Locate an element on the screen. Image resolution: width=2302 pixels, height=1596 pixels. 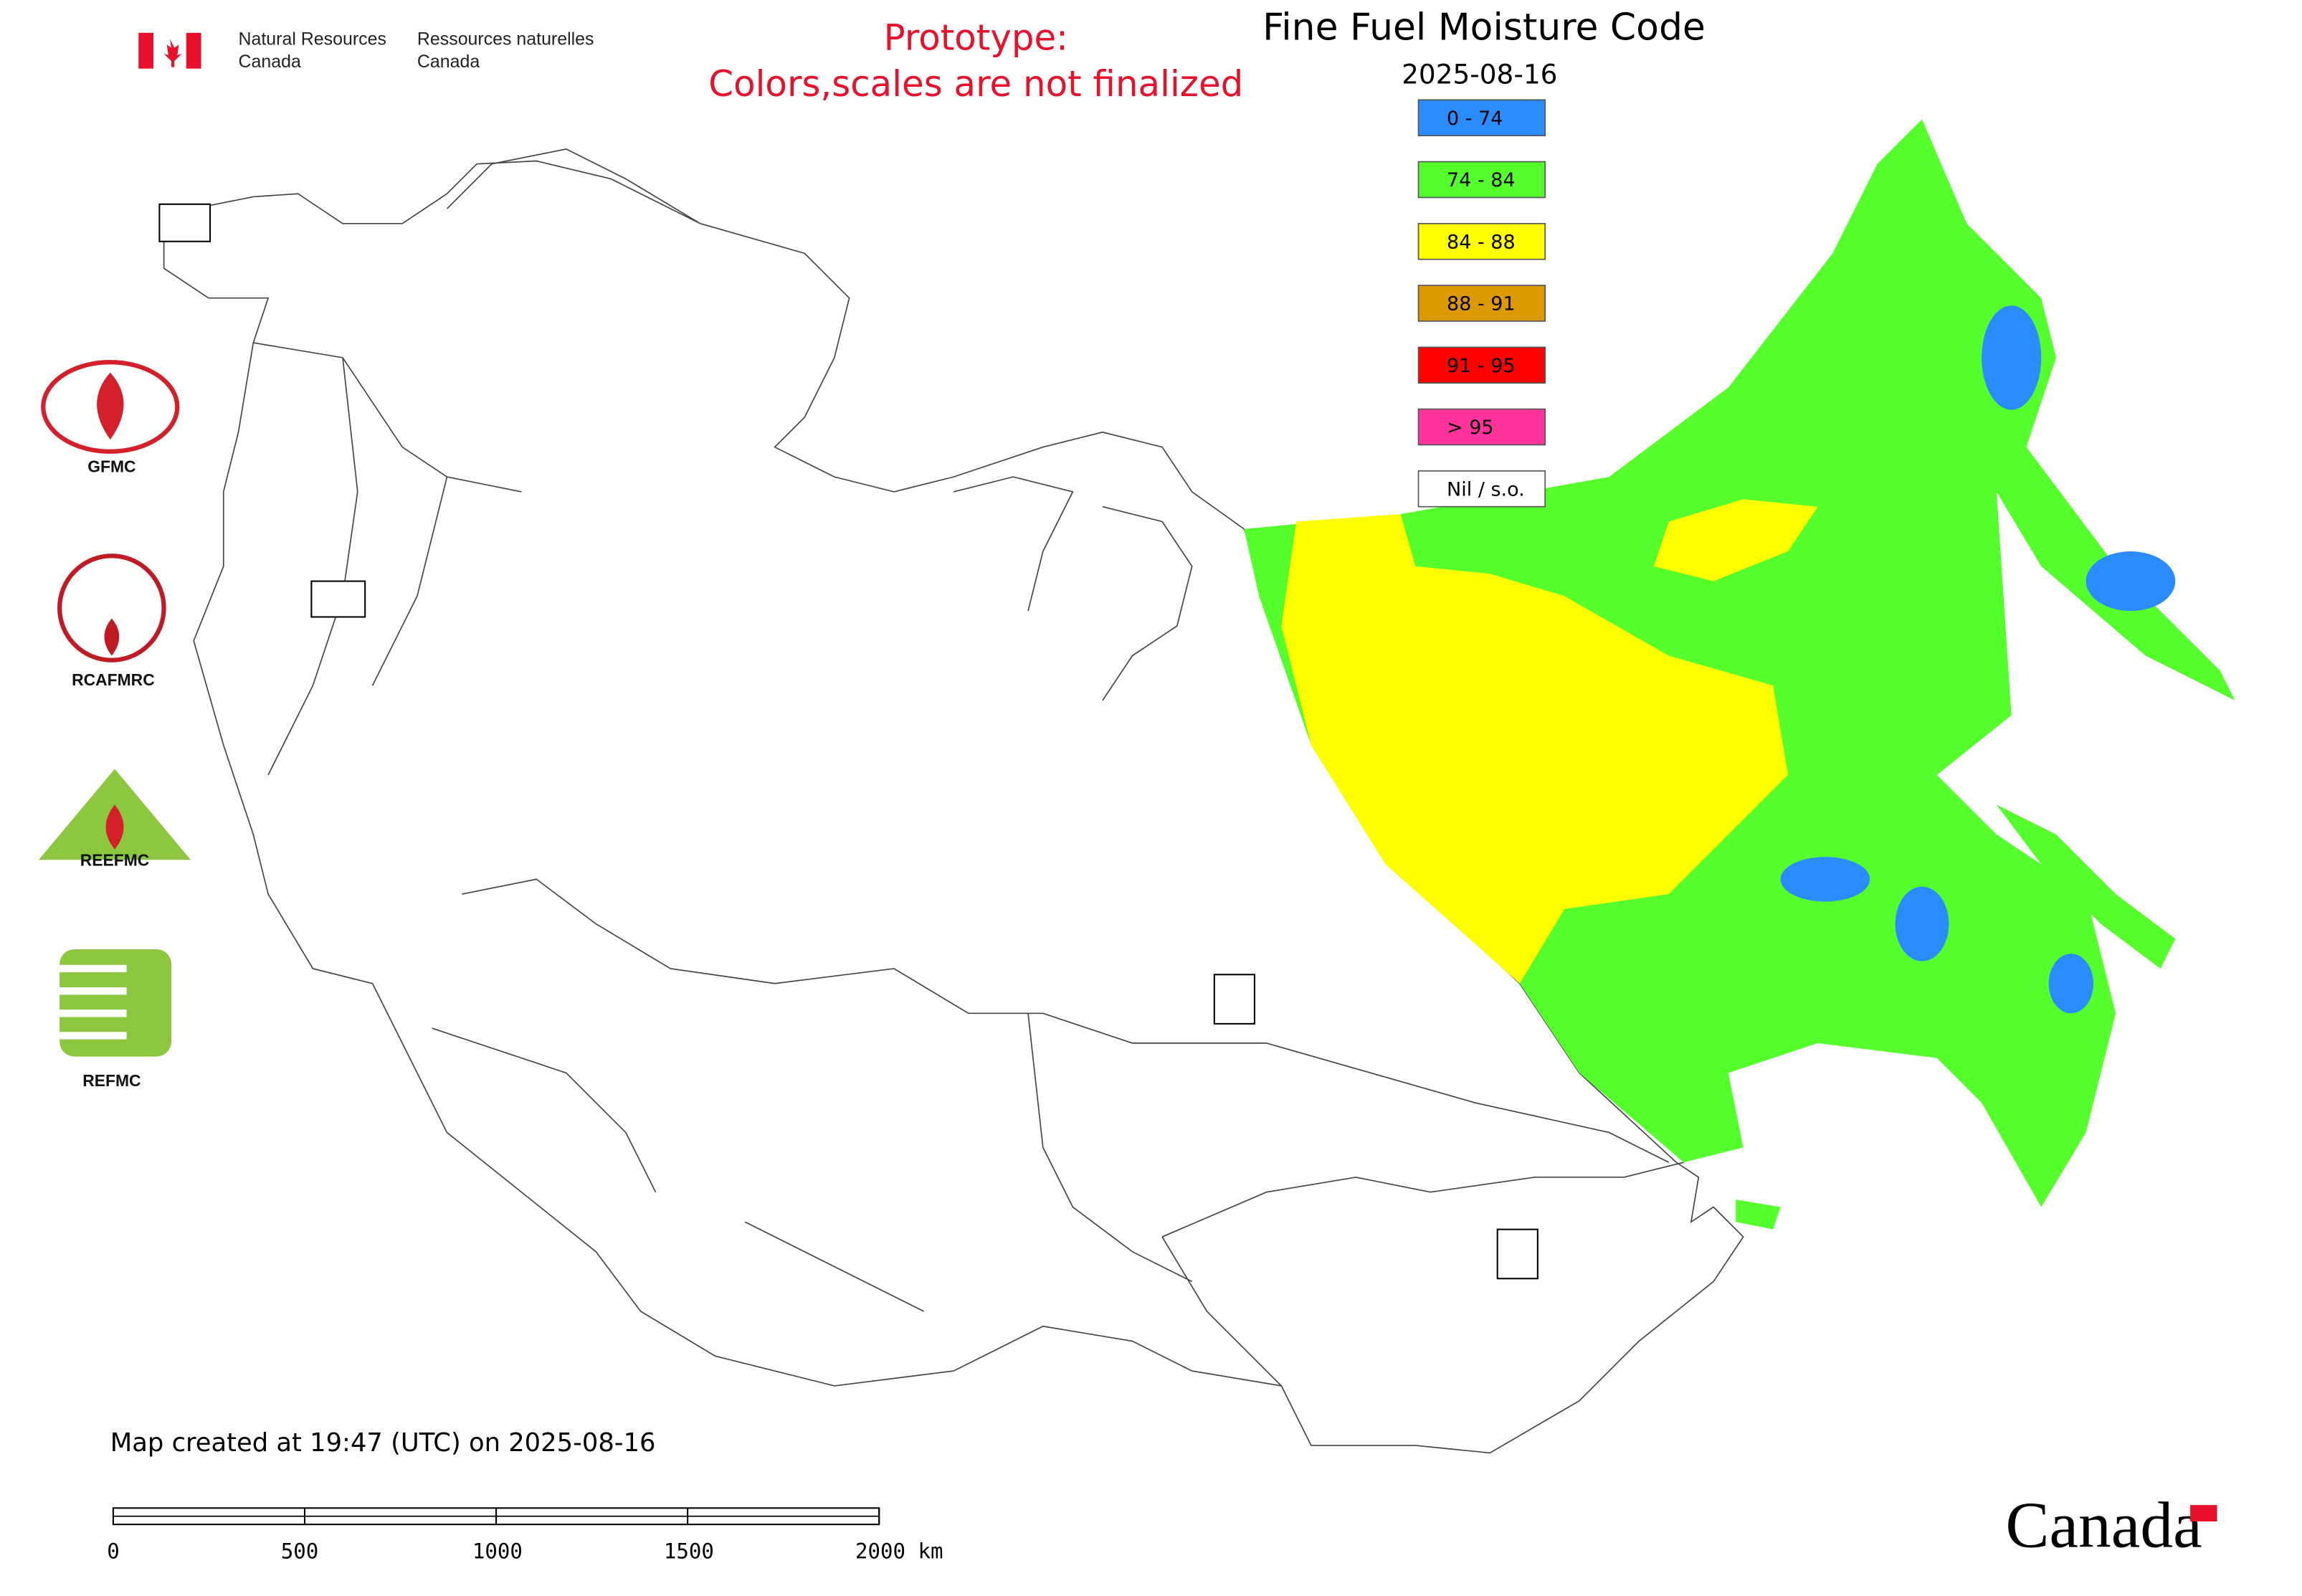
prototype-notice: Colors,scales are not finalized is located at coordinates (976, 84).